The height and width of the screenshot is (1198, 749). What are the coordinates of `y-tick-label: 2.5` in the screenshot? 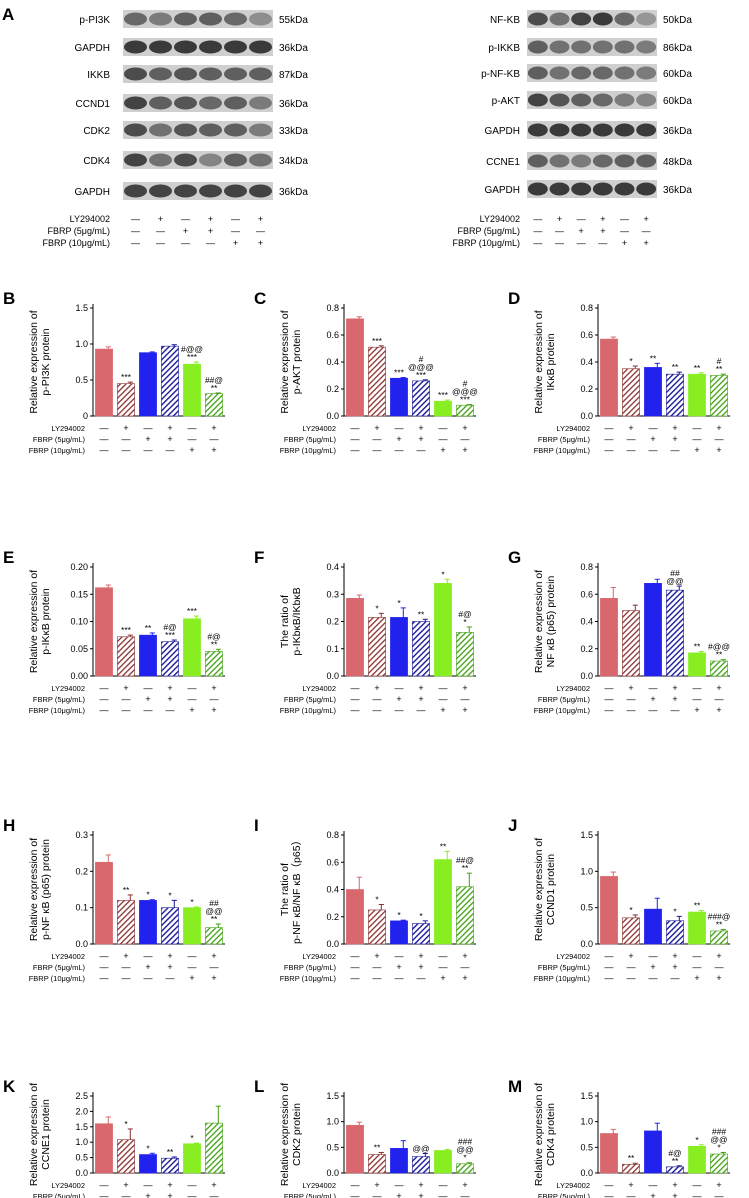 It's located at (81, 1096).